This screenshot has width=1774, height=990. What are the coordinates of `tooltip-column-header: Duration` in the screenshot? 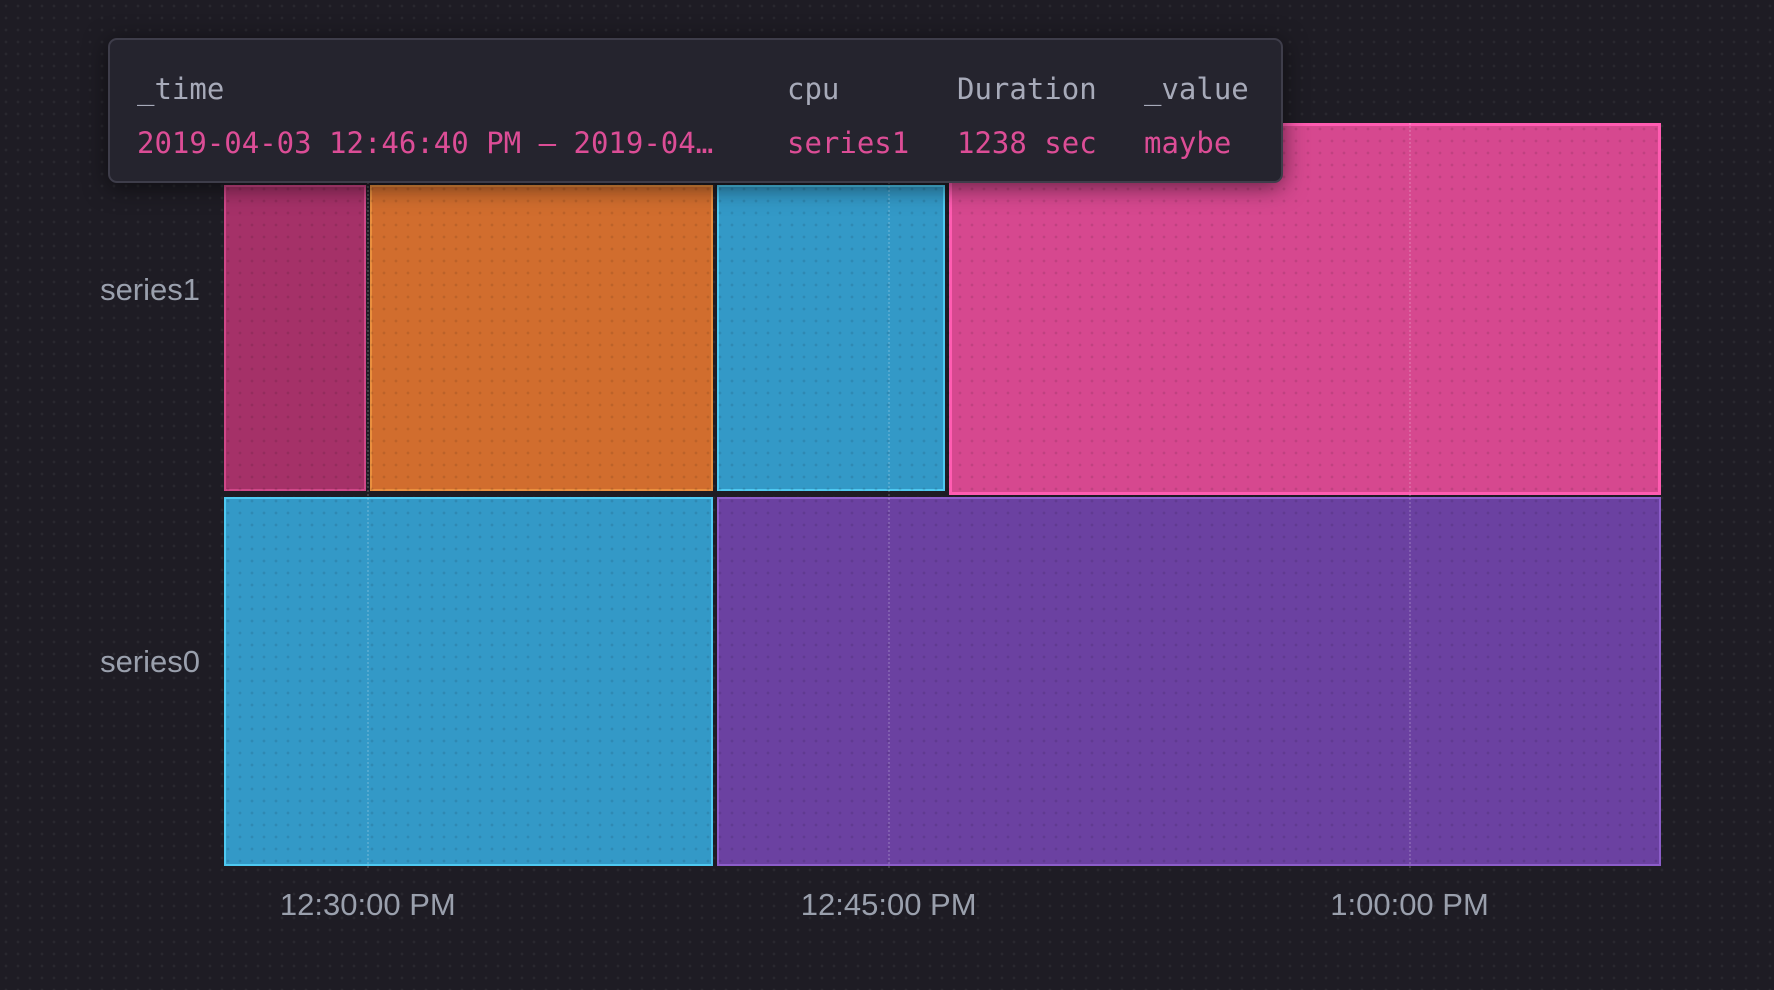 It's located at (1027, 89).